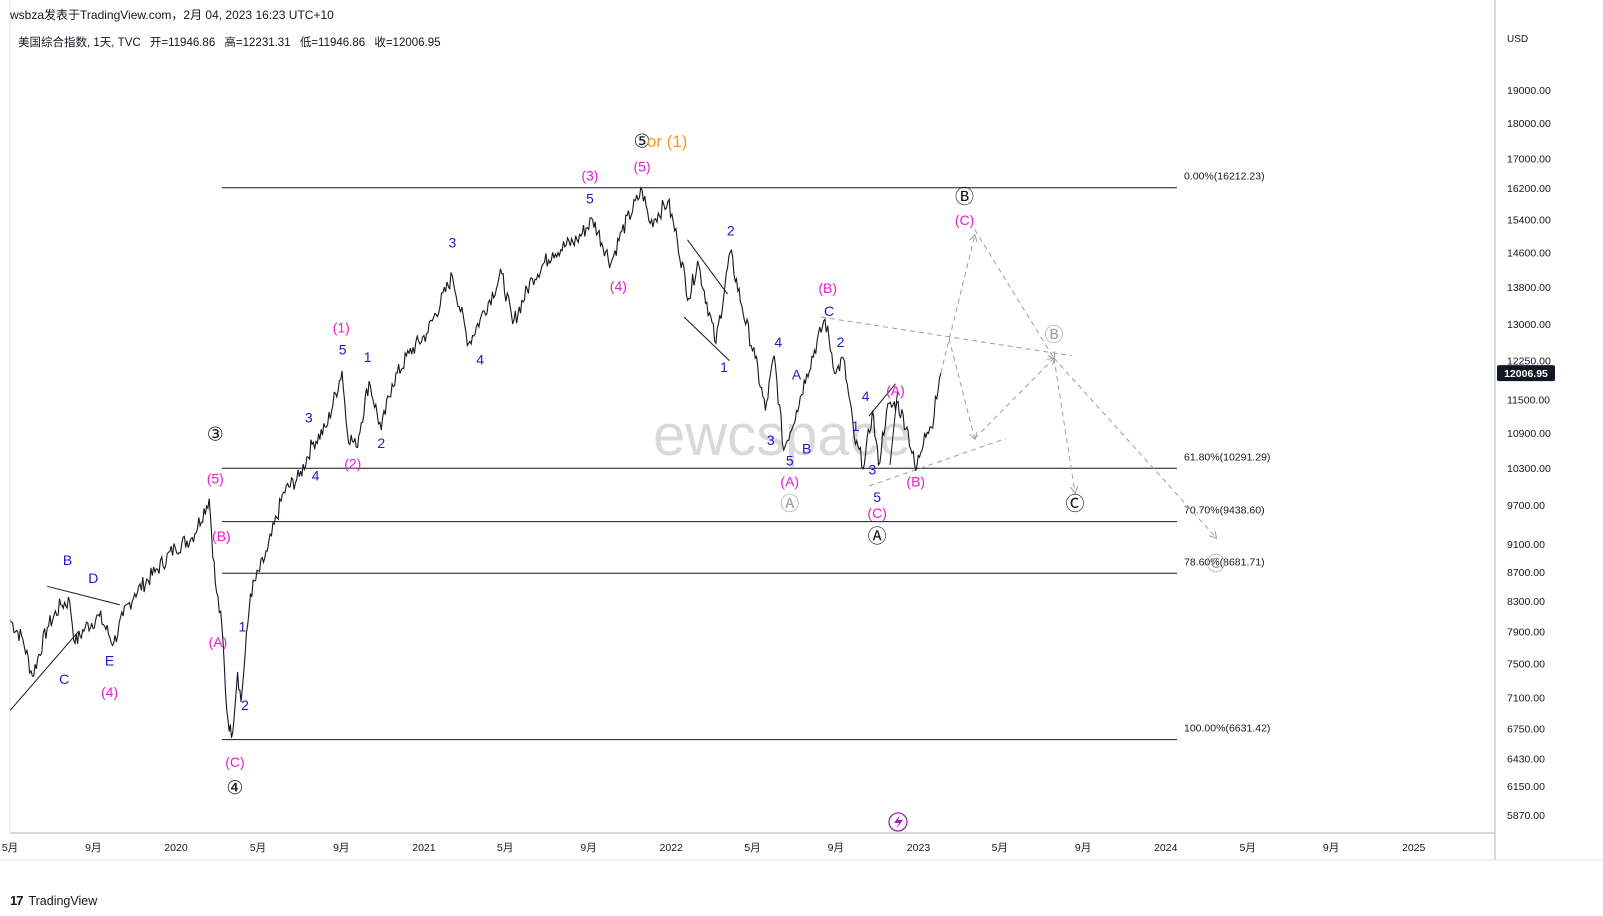 The height and width of the screenshot is (916, 1603). Describe the element at coordinates (234, 788) in the screenshot. I see `wave-label: ④` at that location.